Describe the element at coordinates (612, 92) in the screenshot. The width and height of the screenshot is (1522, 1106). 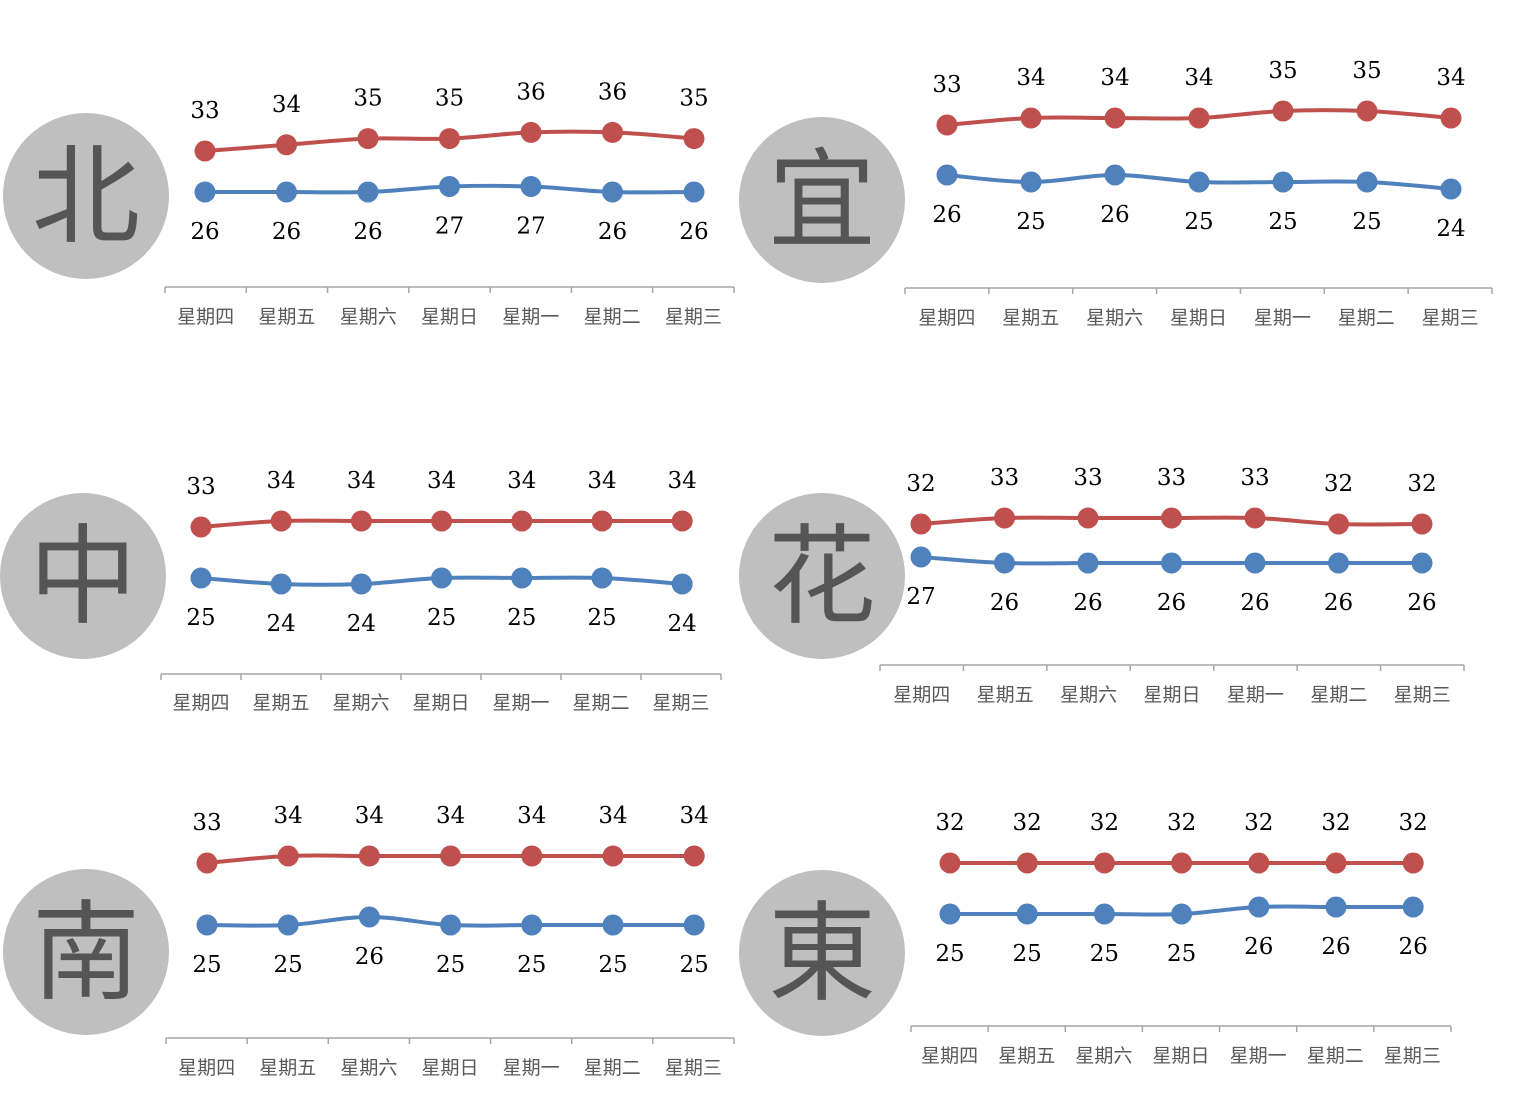
I see `high-temp-label: 36` at that location.